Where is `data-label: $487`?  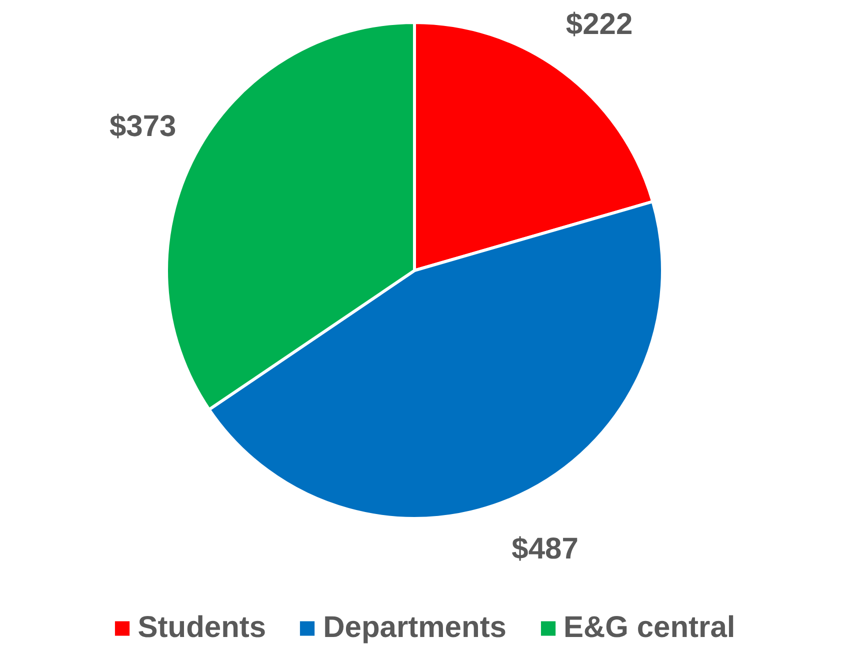
data-label: $487 is located at coordinates (545, 549).